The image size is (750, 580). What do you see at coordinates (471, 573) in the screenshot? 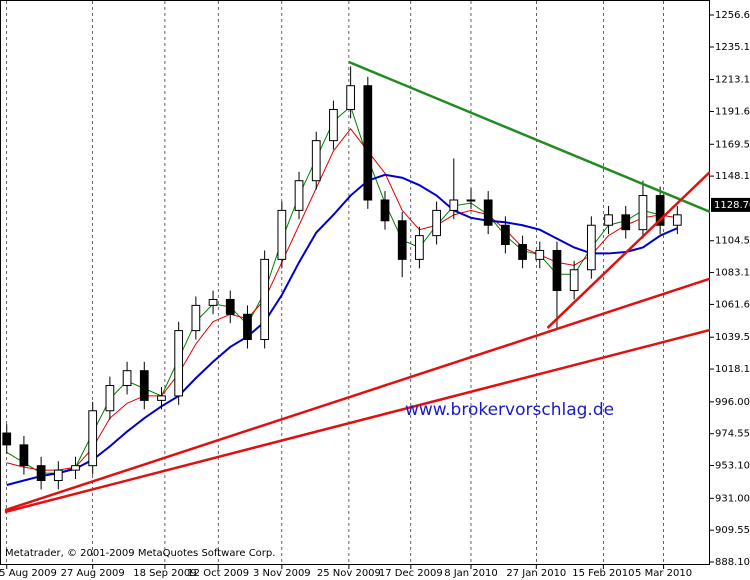
I see `x-tick-label: 8 Jan 2010` at bounding box center [471, 573].